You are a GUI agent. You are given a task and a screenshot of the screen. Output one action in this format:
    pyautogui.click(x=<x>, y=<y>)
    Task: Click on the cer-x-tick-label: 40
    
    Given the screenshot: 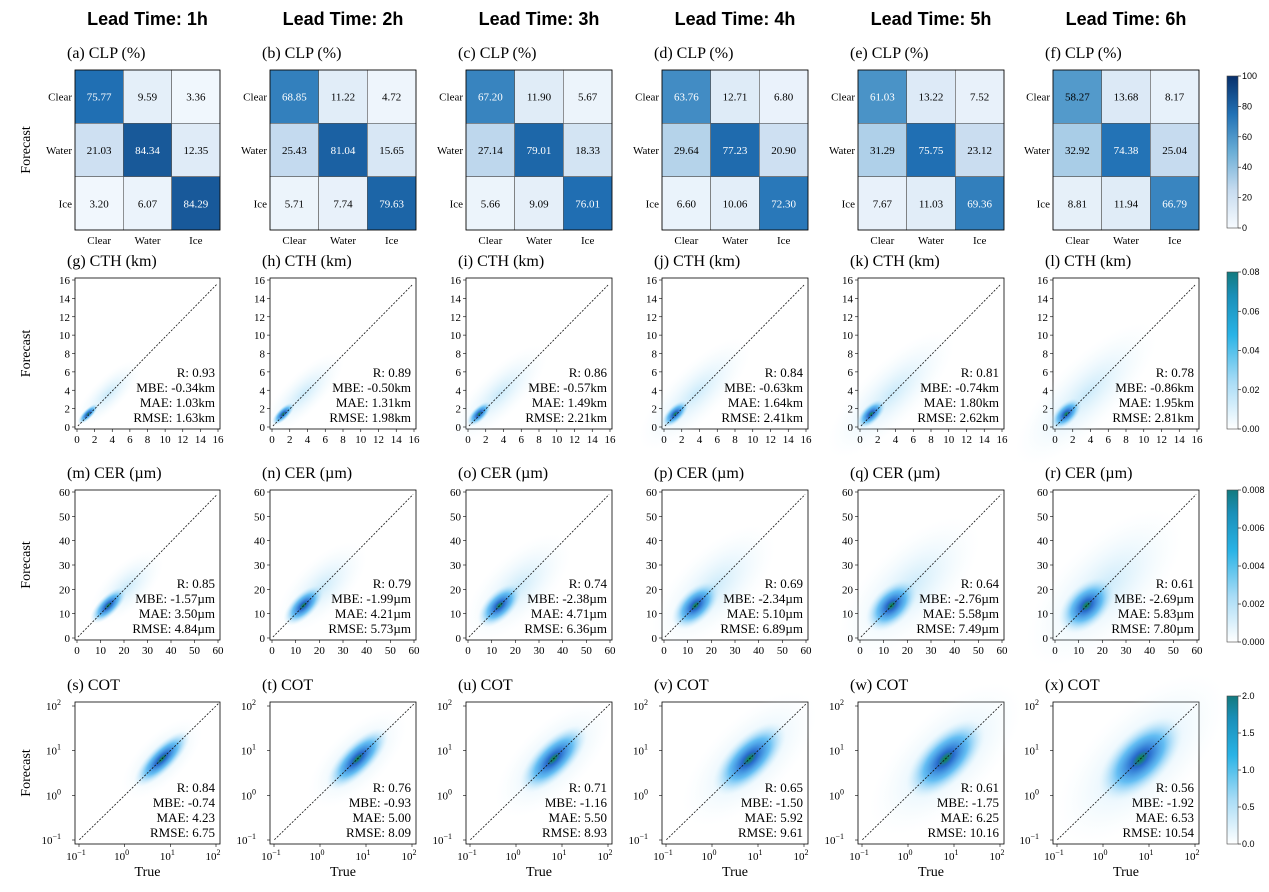 What is the action you would take?
    pyautogui.click(x=955, y=651)
    